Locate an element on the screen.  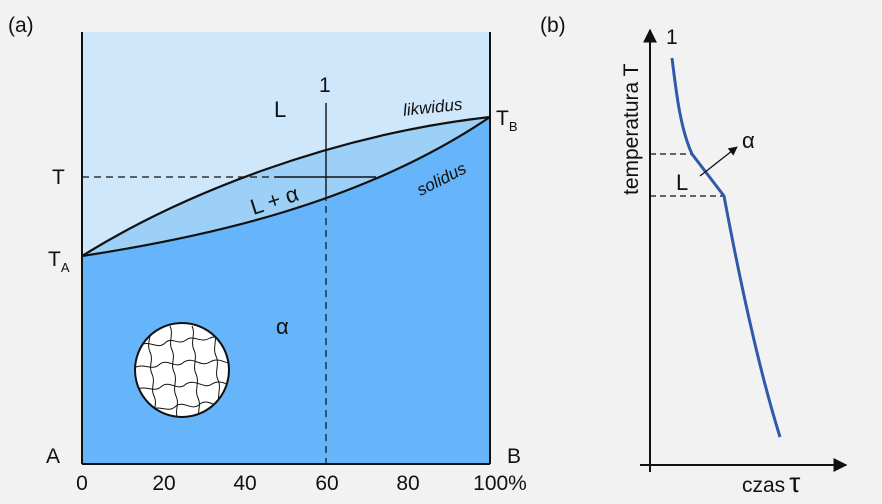
solidus-line is located at coordinates (286, 187).